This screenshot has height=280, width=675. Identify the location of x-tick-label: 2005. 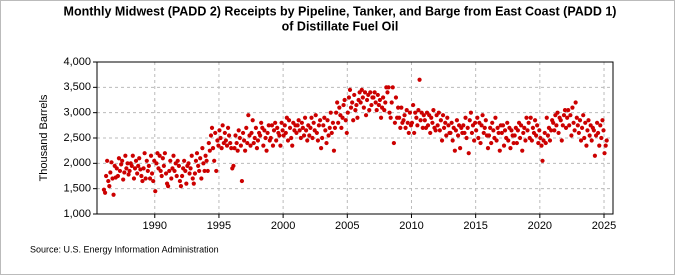
(347, 226).